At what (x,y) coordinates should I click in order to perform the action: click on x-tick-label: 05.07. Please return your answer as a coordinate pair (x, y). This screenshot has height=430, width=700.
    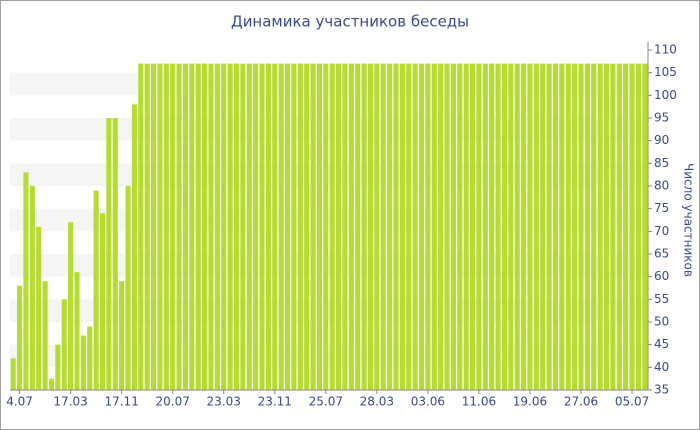
    Looking at the image, I should click on (632, 402).